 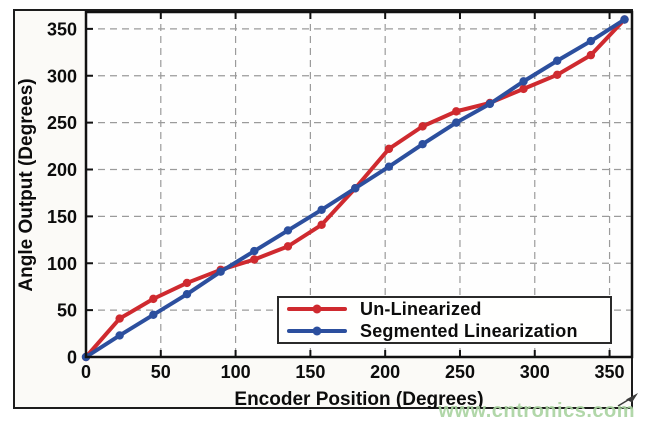 What do you see at coordinates (359, 399) in the screenshot?
I see `x-axis-label: Encoder Position (Degrees)` at bounding box center [359, 399].